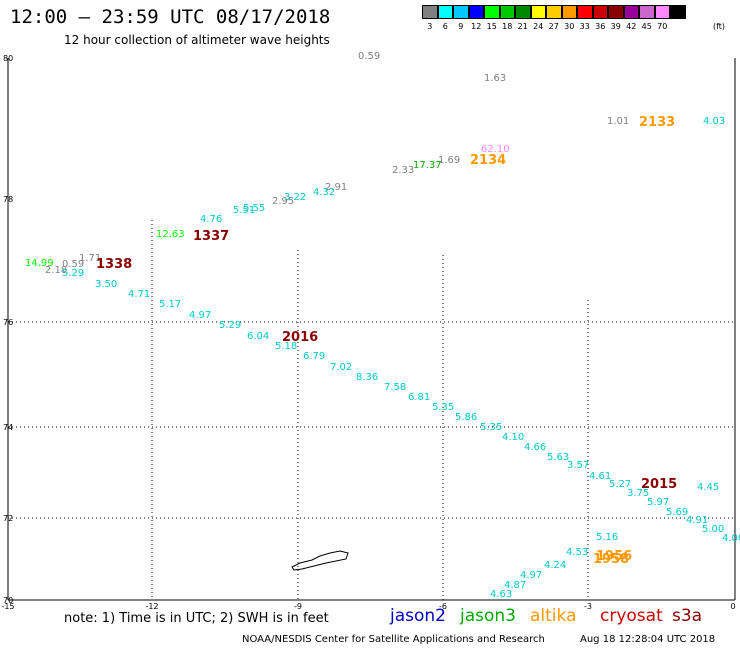 This screenshot has height=650, width=740. What do you see at coordinates (8, 600) in the screenshot?
I see `y-tick-label: 70` at bounding box center [8, 600].